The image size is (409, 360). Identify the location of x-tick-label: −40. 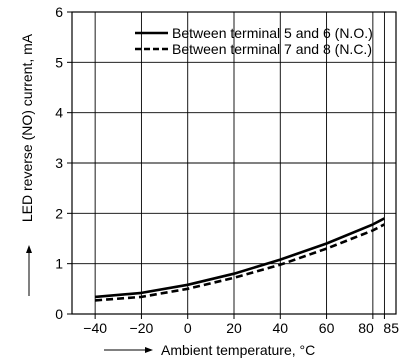
(95, 328).